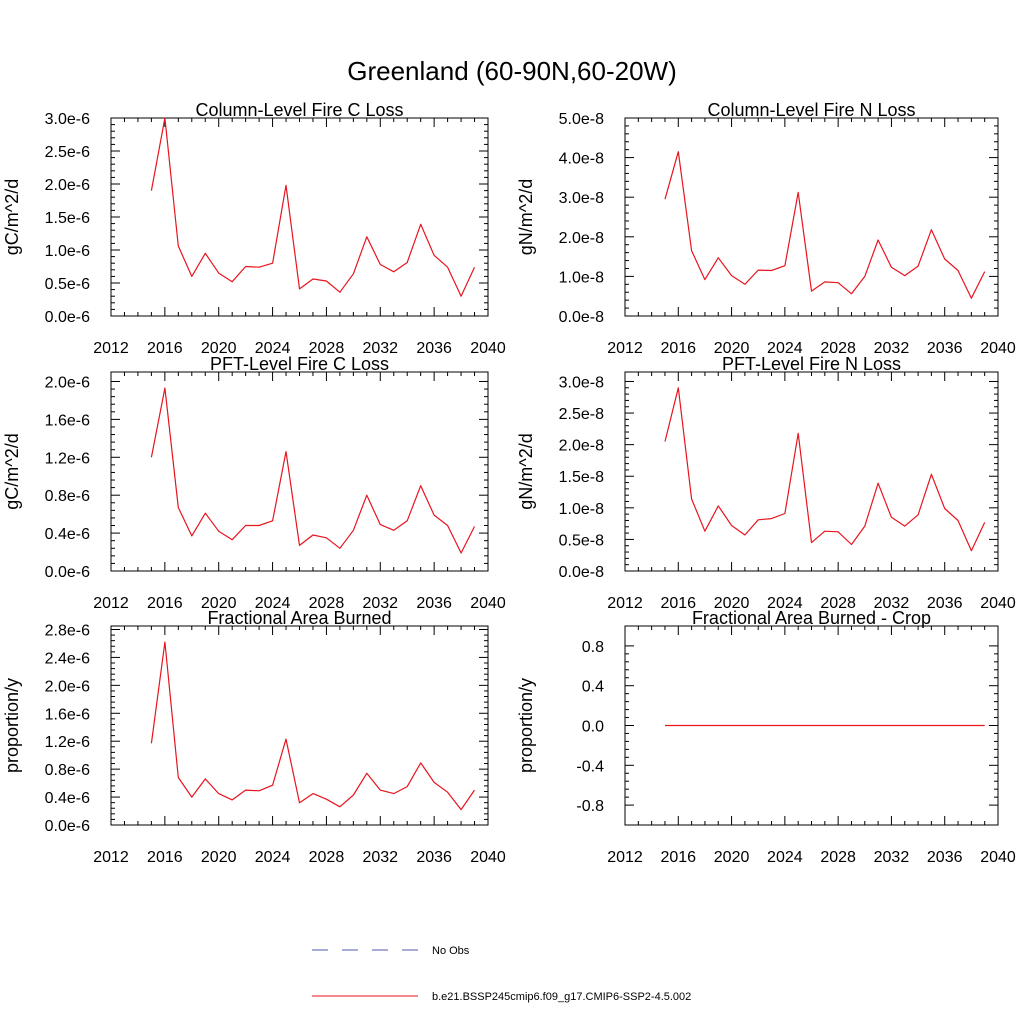 This screenshot has width=1024, height=1024. What do you see at coordinates (581, 414) in the screenshot?
I see `y-tick-label: 2.5e-8` at bounding box center [581, 414].